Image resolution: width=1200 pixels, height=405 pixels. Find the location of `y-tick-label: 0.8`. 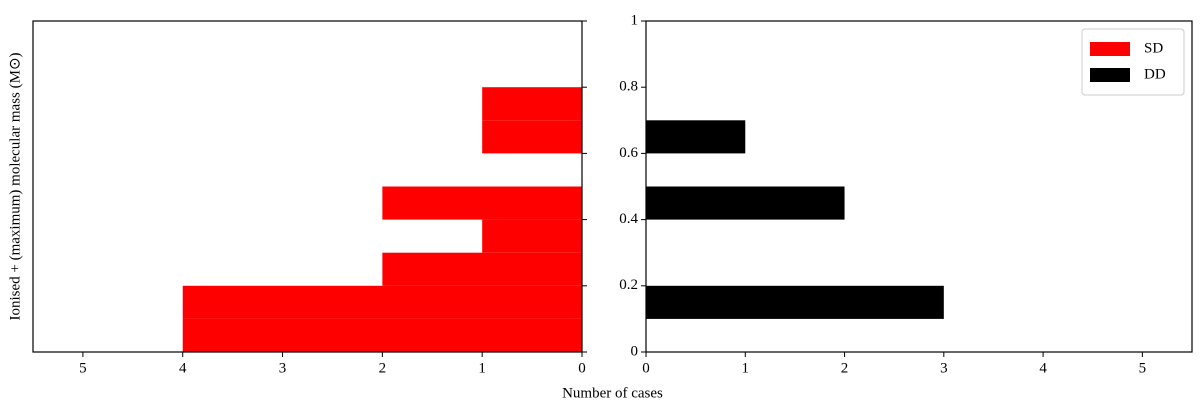

y-tick-label: 0.8 is located at coordinates (628, 87).